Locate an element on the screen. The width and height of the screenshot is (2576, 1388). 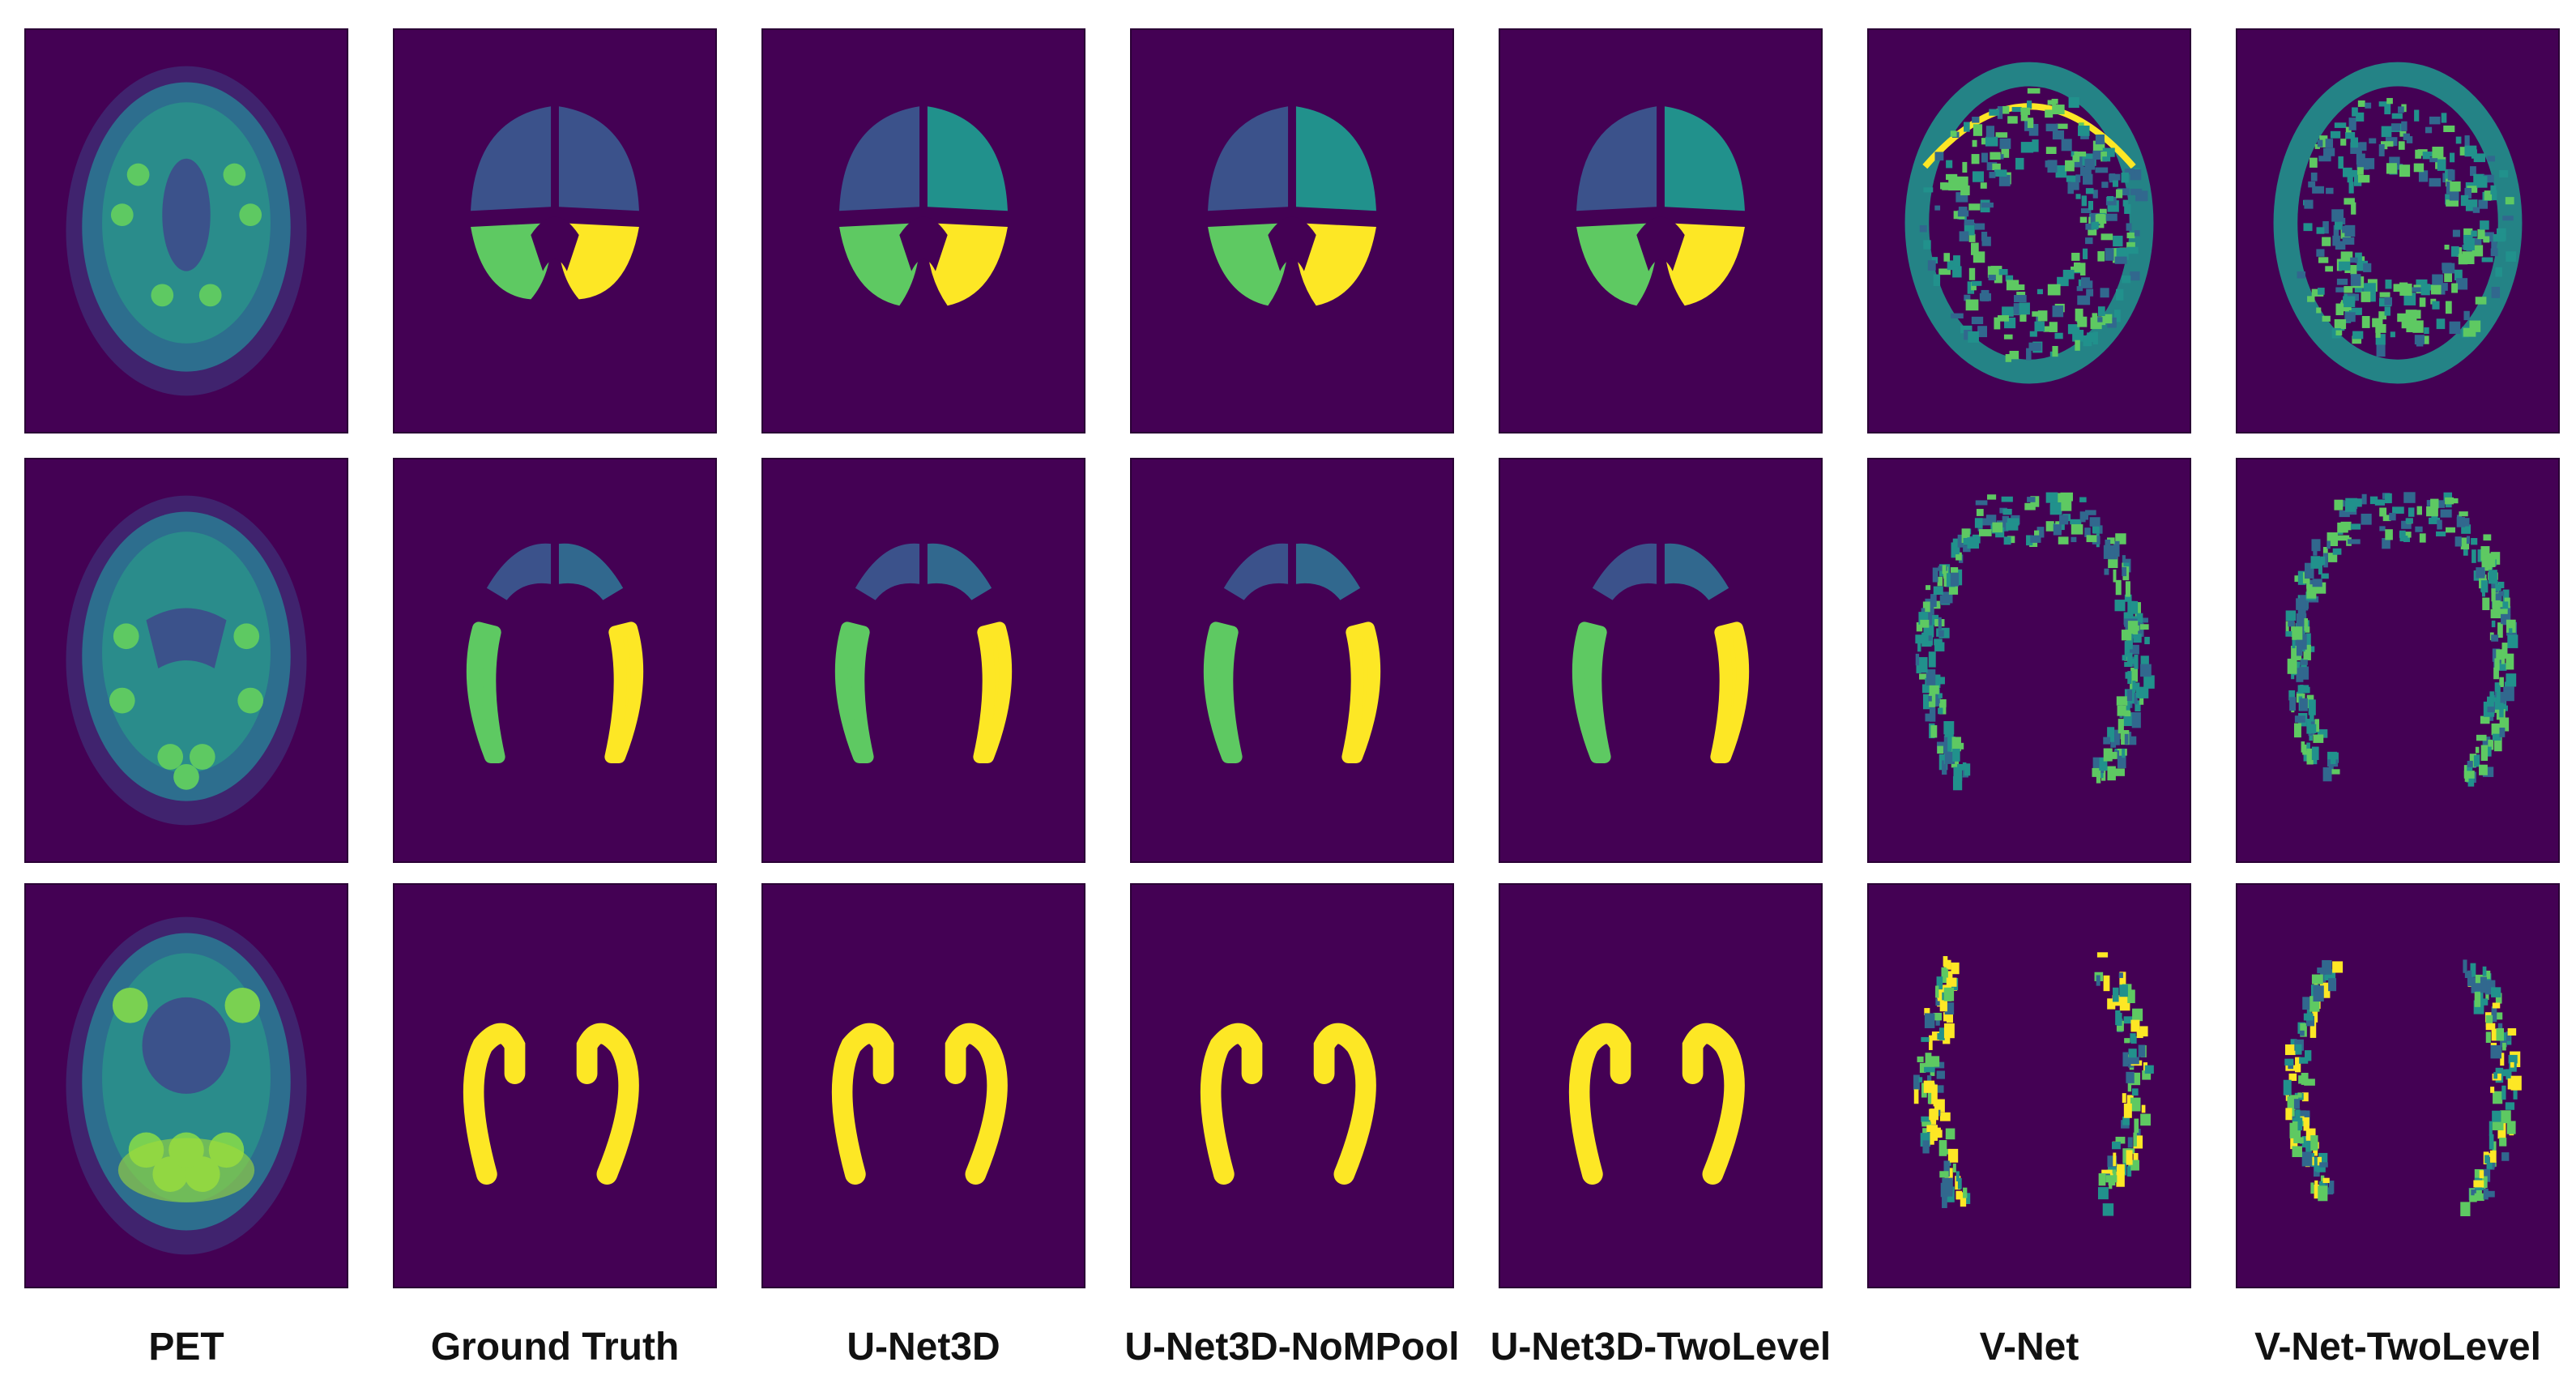
caption-vnet: V-Net is located at coordinates (2029, 1347).